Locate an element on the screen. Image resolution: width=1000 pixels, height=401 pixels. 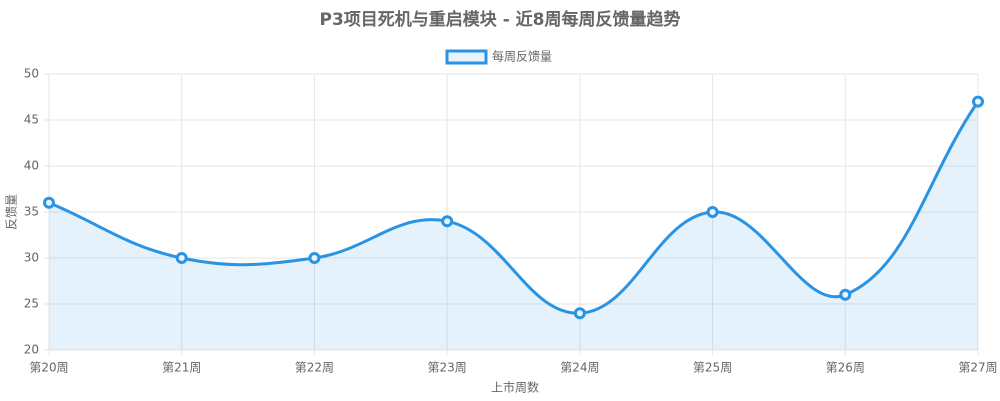
y-tick-label: 20 is located at coordinates (31, 350).